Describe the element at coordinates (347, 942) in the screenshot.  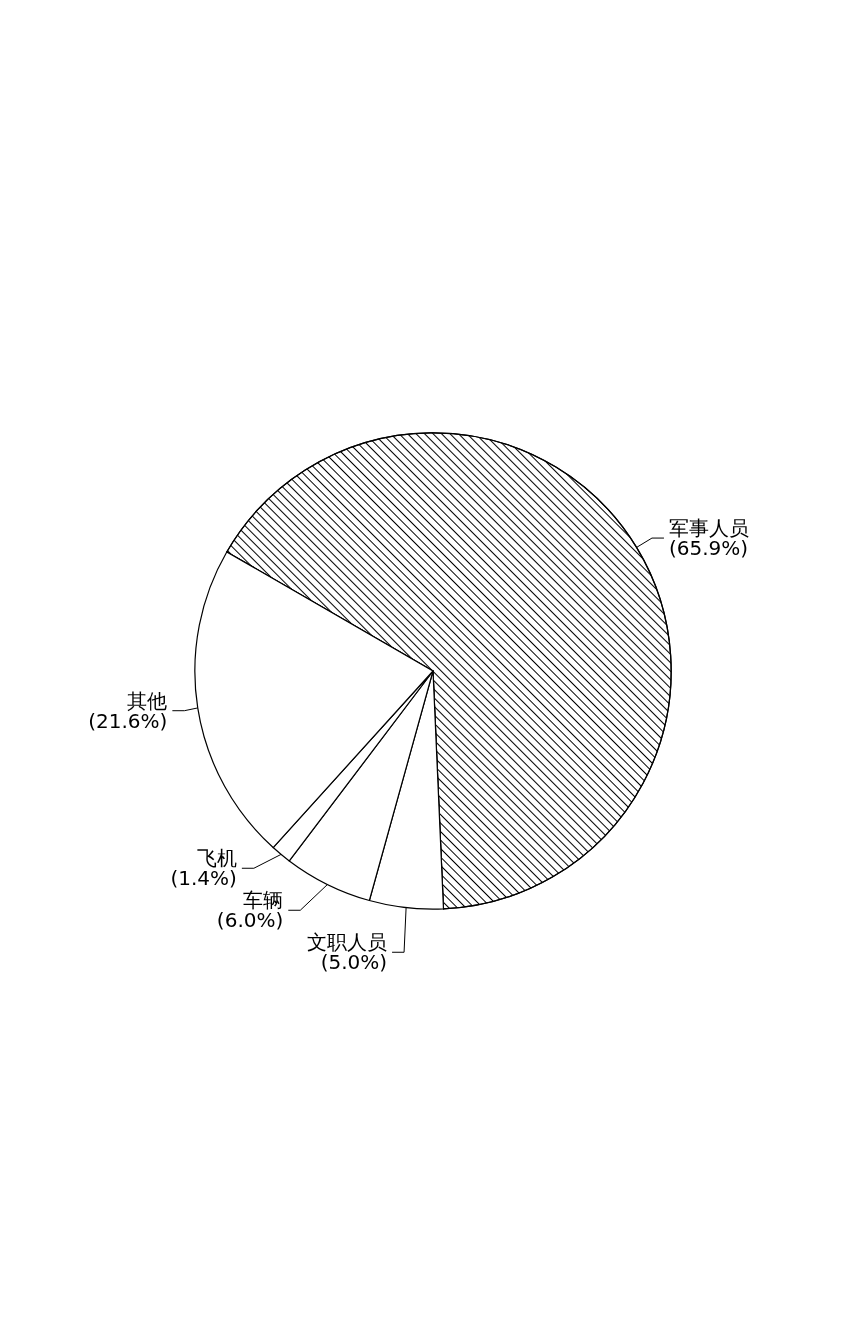
I see `slice-label: 文职人员` at that location.